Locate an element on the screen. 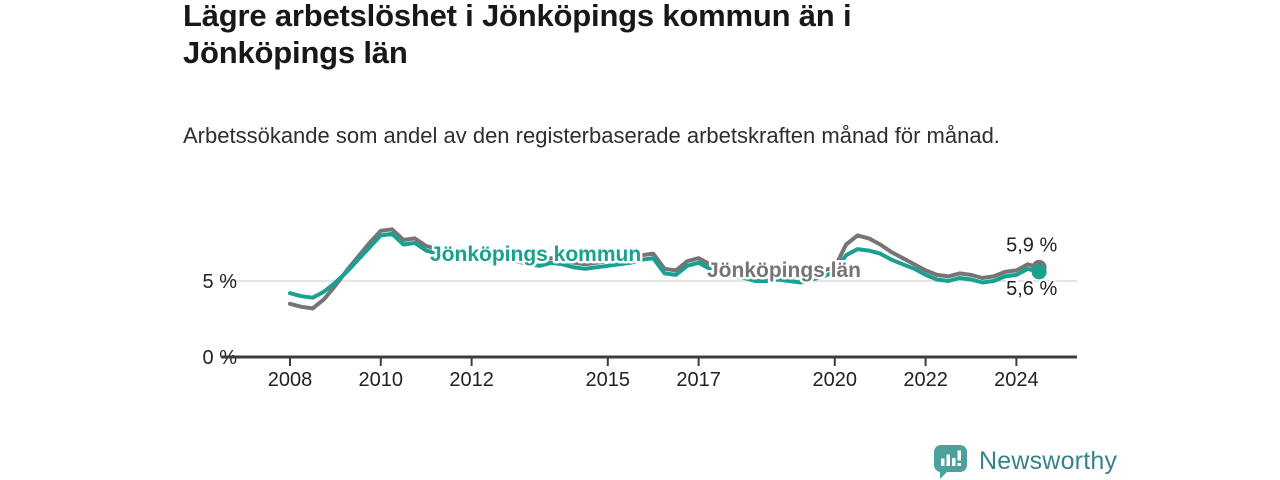 The image size is (1280, 480). x-tick-label: 2010 is located at coordinates (381, 380).